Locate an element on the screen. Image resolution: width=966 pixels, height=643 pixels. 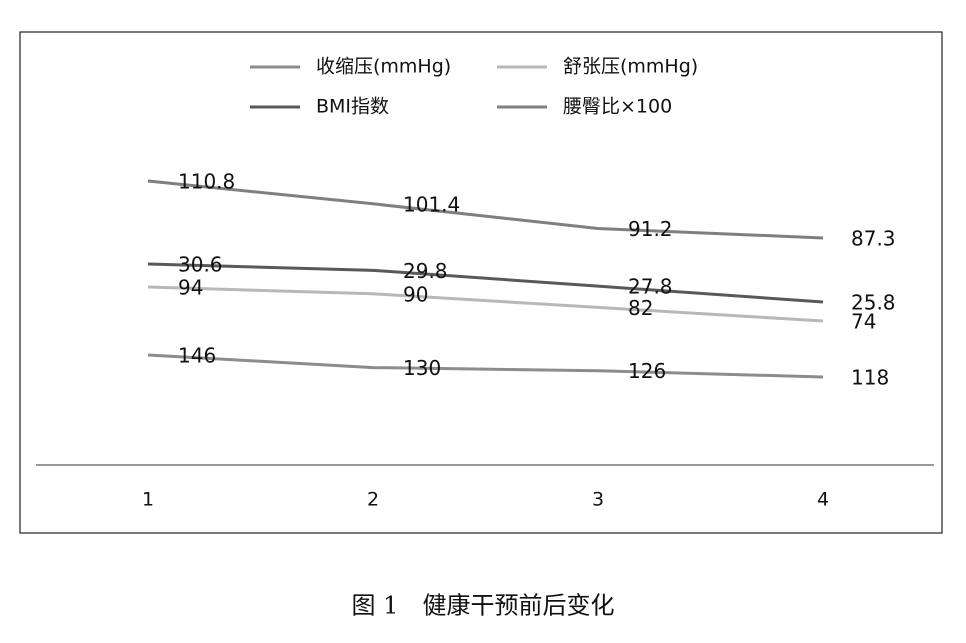
x-tick-label: 2 is located at coordinates (373, 500).